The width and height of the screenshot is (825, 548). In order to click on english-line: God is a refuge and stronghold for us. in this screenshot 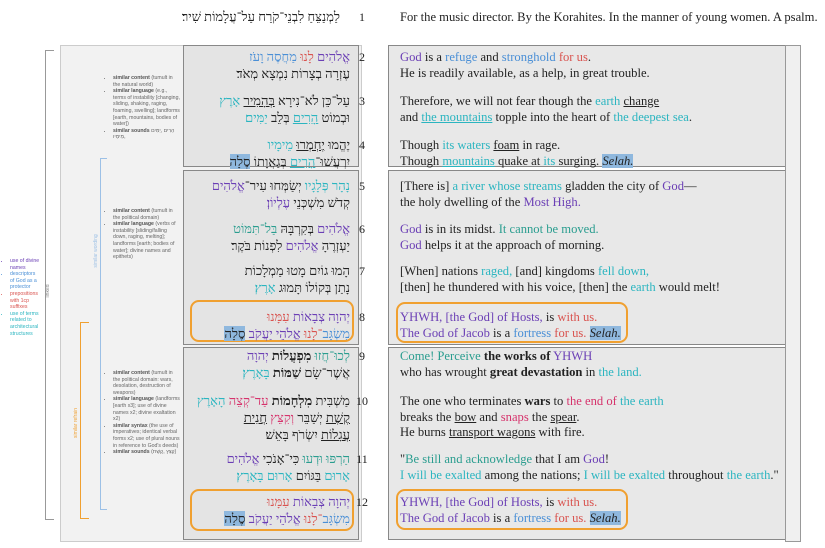, I will do `click(592, 58)`.